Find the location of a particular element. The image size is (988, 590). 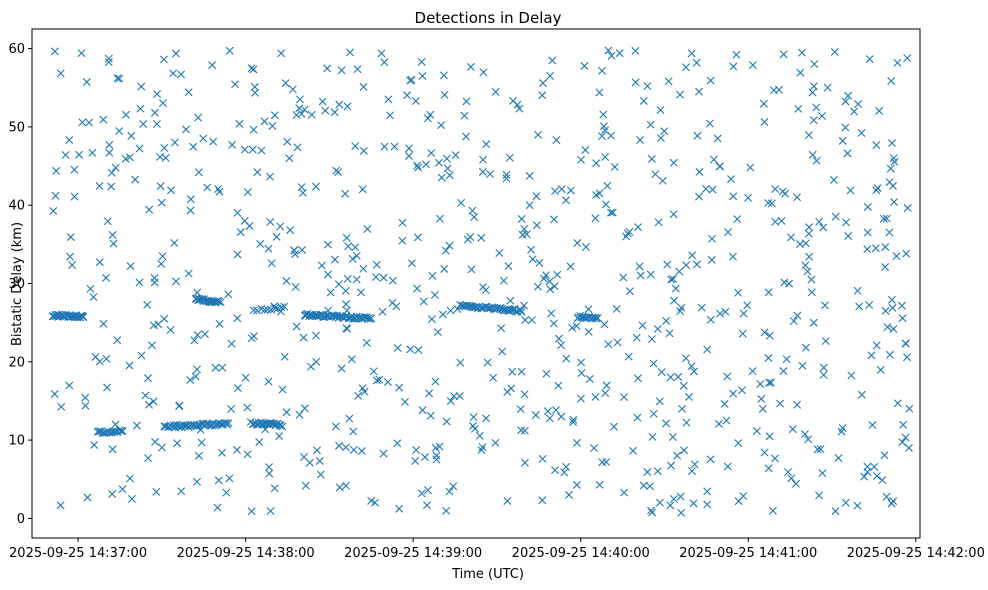

x-tick-label: 2025-09-25 14:37:00 is located at coordinates (78, 553).